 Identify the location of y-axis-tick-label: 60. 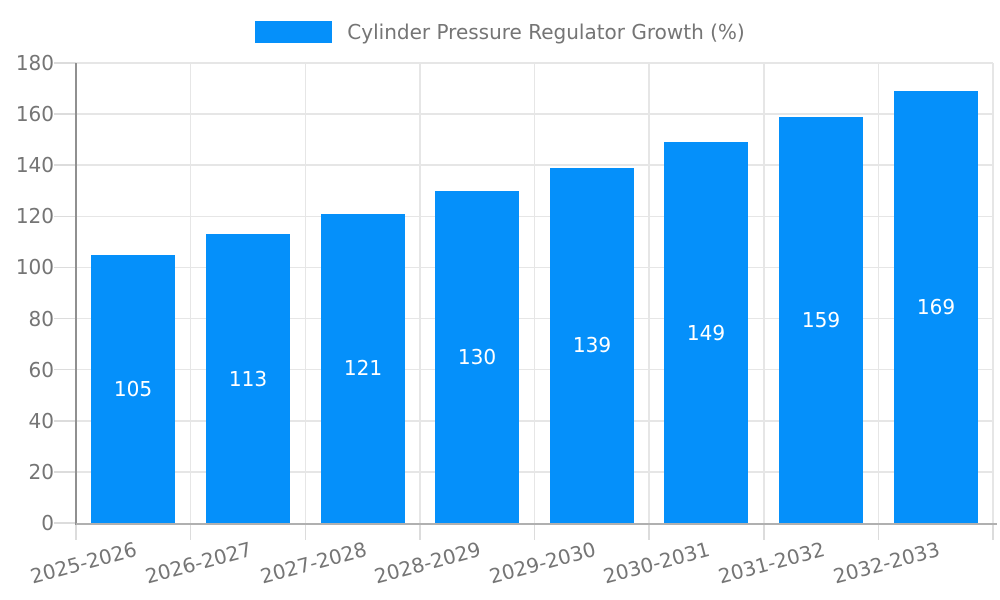
(41, 369).